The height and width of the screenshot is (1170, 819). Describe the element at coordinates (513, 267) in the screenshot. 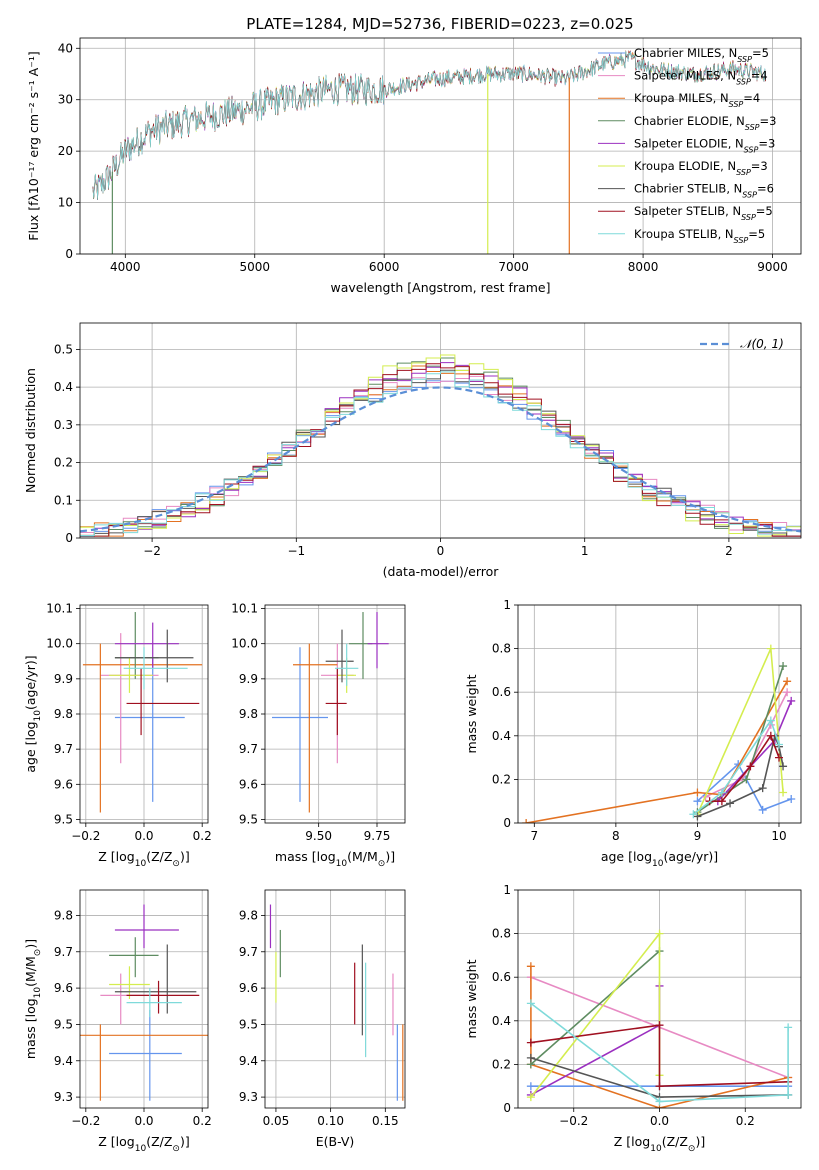

I see `x-tick-label: 7000` at that location.